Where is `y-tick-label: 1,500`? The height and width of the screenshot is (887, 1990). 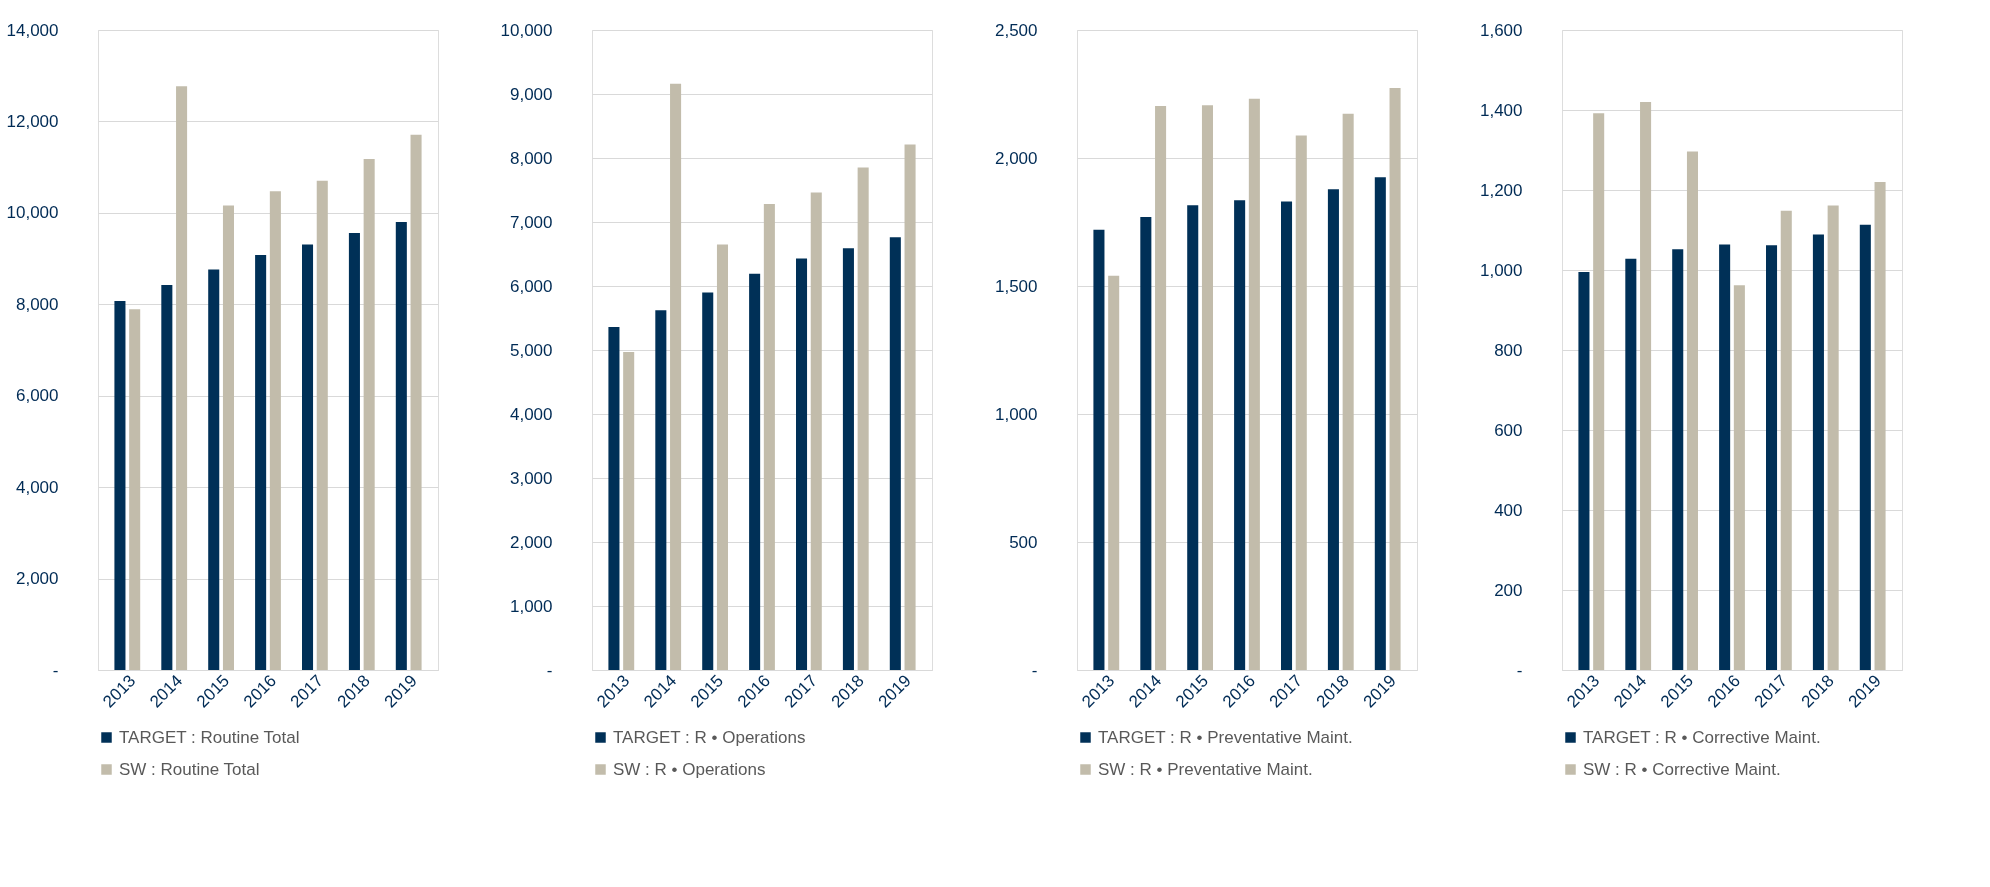
y-tick-label: 1,500 is located at coordinates (1016, 286).